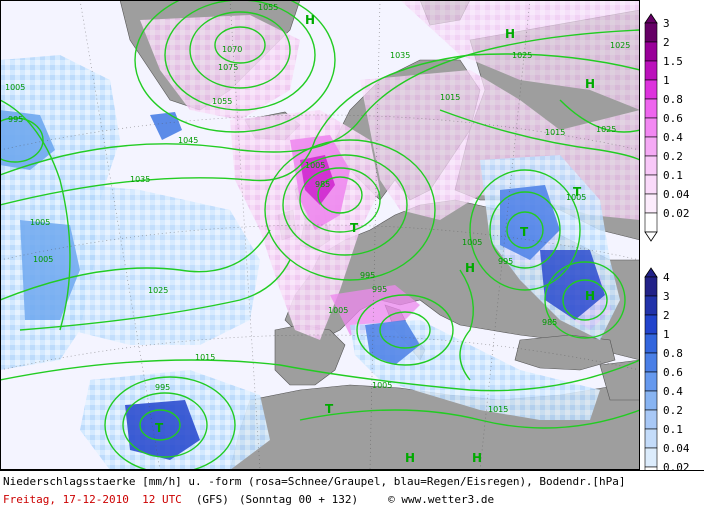  What do you see at coordinates (676, 465) in the screenshot?
I see `rain-legend-label: 0.02` at bounding box center [676, 465].